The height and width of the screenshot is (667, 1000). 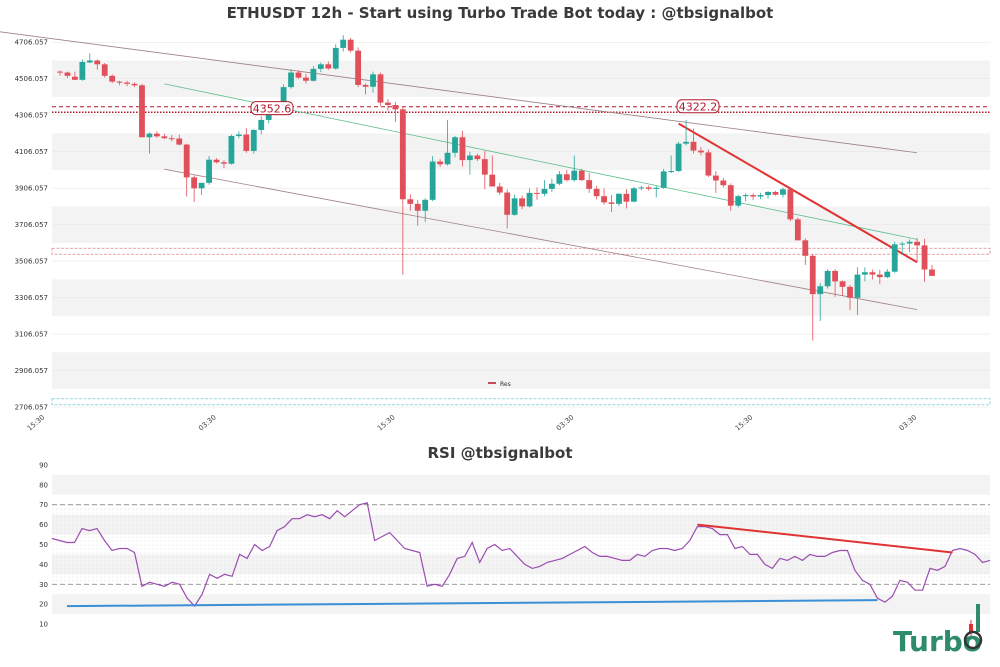 What do you see at coordinates (43, 505) in the screenshot?
I see `rsi-y-tick-label: 70` at bounding box center [43, 505].